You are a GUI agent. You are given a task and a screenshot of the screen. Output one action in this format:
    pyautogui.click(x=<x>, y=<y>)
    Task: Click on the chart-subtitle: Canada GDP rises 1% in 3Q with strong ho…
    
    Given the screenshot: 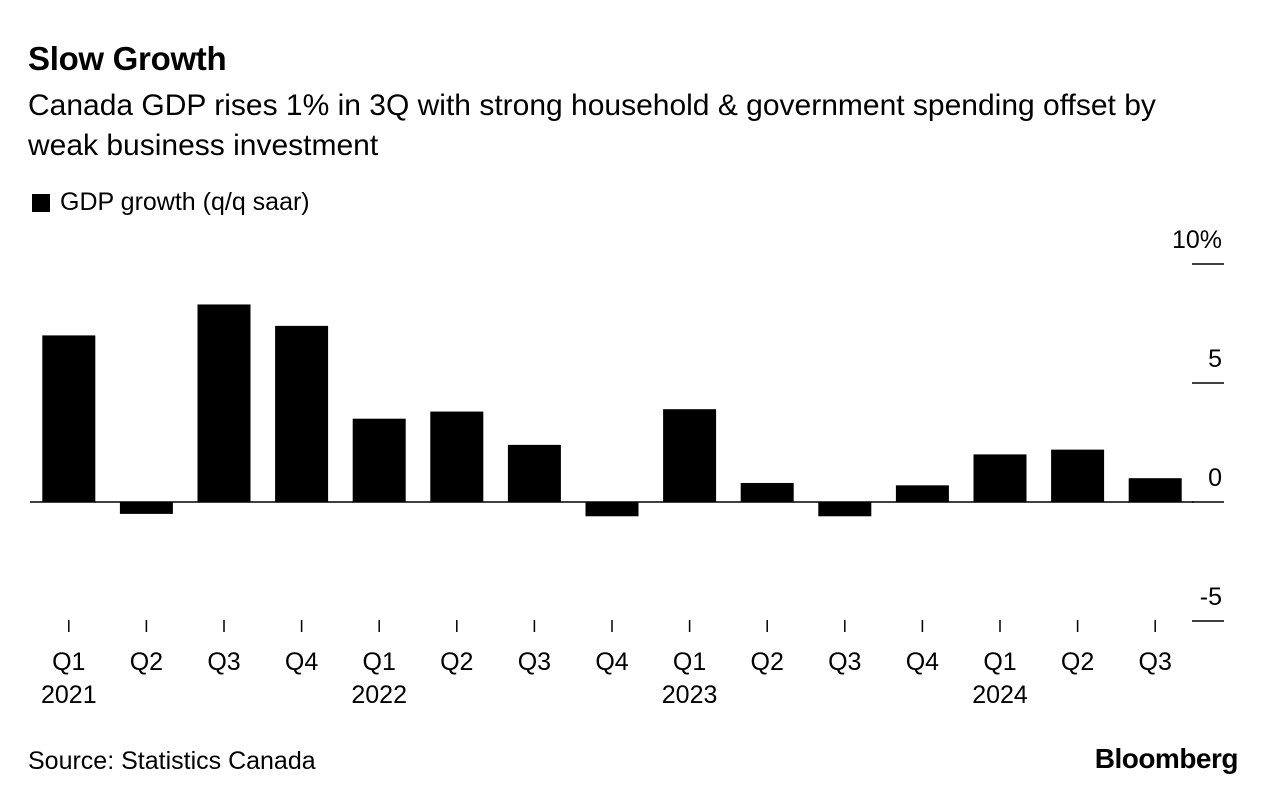 What is the action you would take?
    pyautogui.click(x=592, y=125)
    